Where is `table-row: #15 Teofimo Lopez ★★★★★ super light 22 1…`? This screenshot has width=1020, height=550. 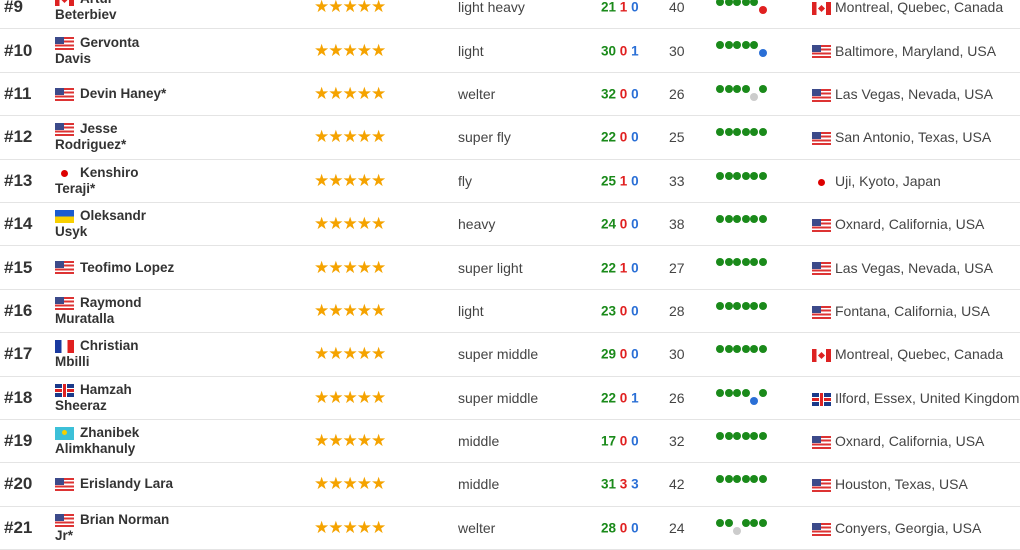 table-row: #15 Teofimo Lopez ★★★★★ super light 22 1… is located at coordinates (510, 268).